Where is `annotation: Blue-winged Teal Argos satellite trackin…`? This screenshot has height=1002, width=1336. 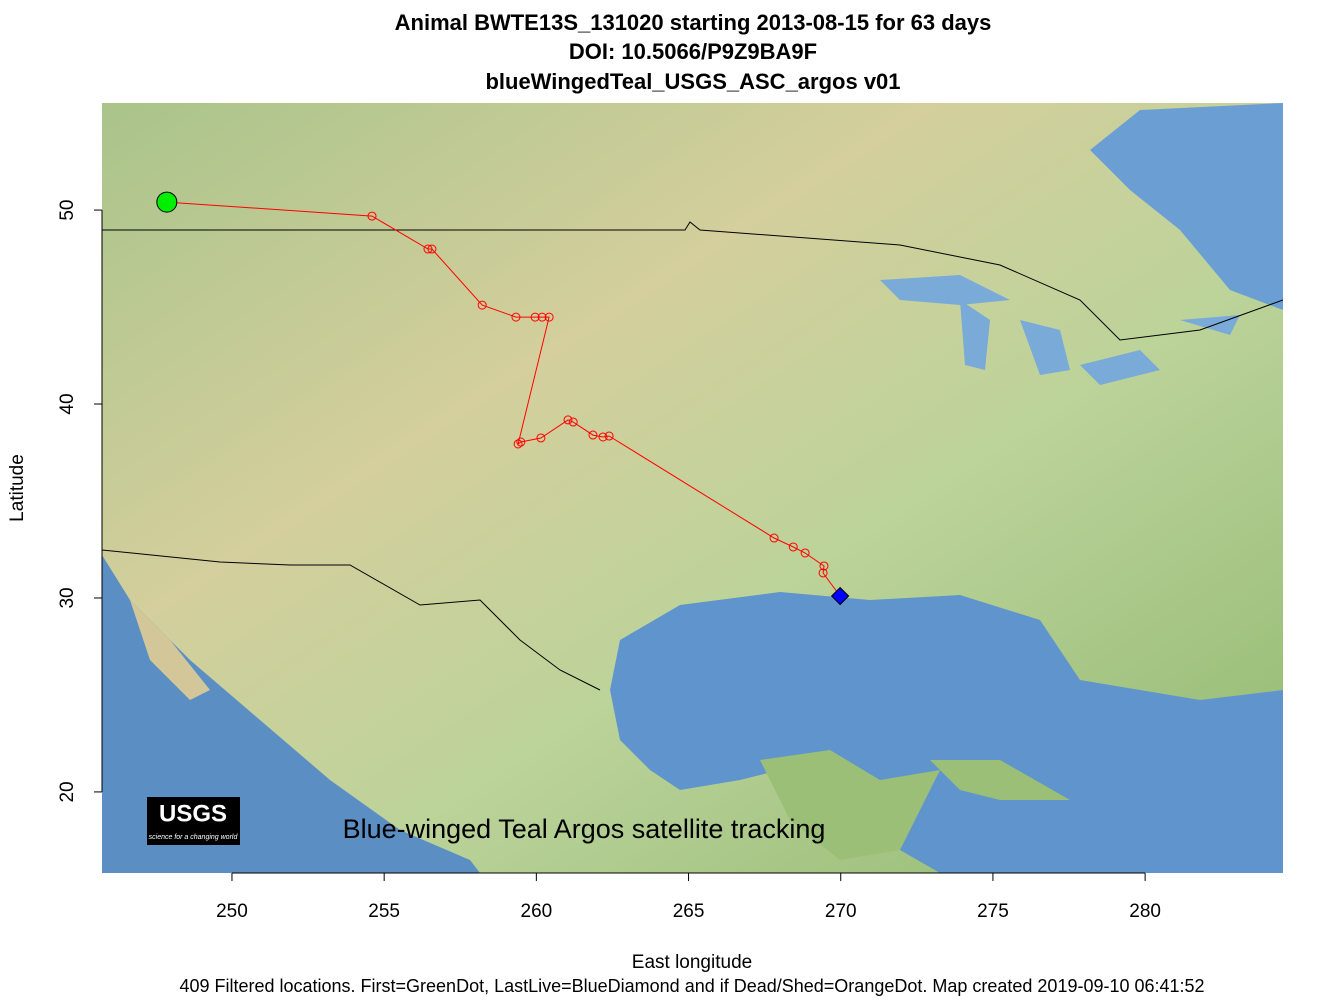 annotation: Blue-winged Teal Argos satellite trackin… is located at coordinates (584, 829).